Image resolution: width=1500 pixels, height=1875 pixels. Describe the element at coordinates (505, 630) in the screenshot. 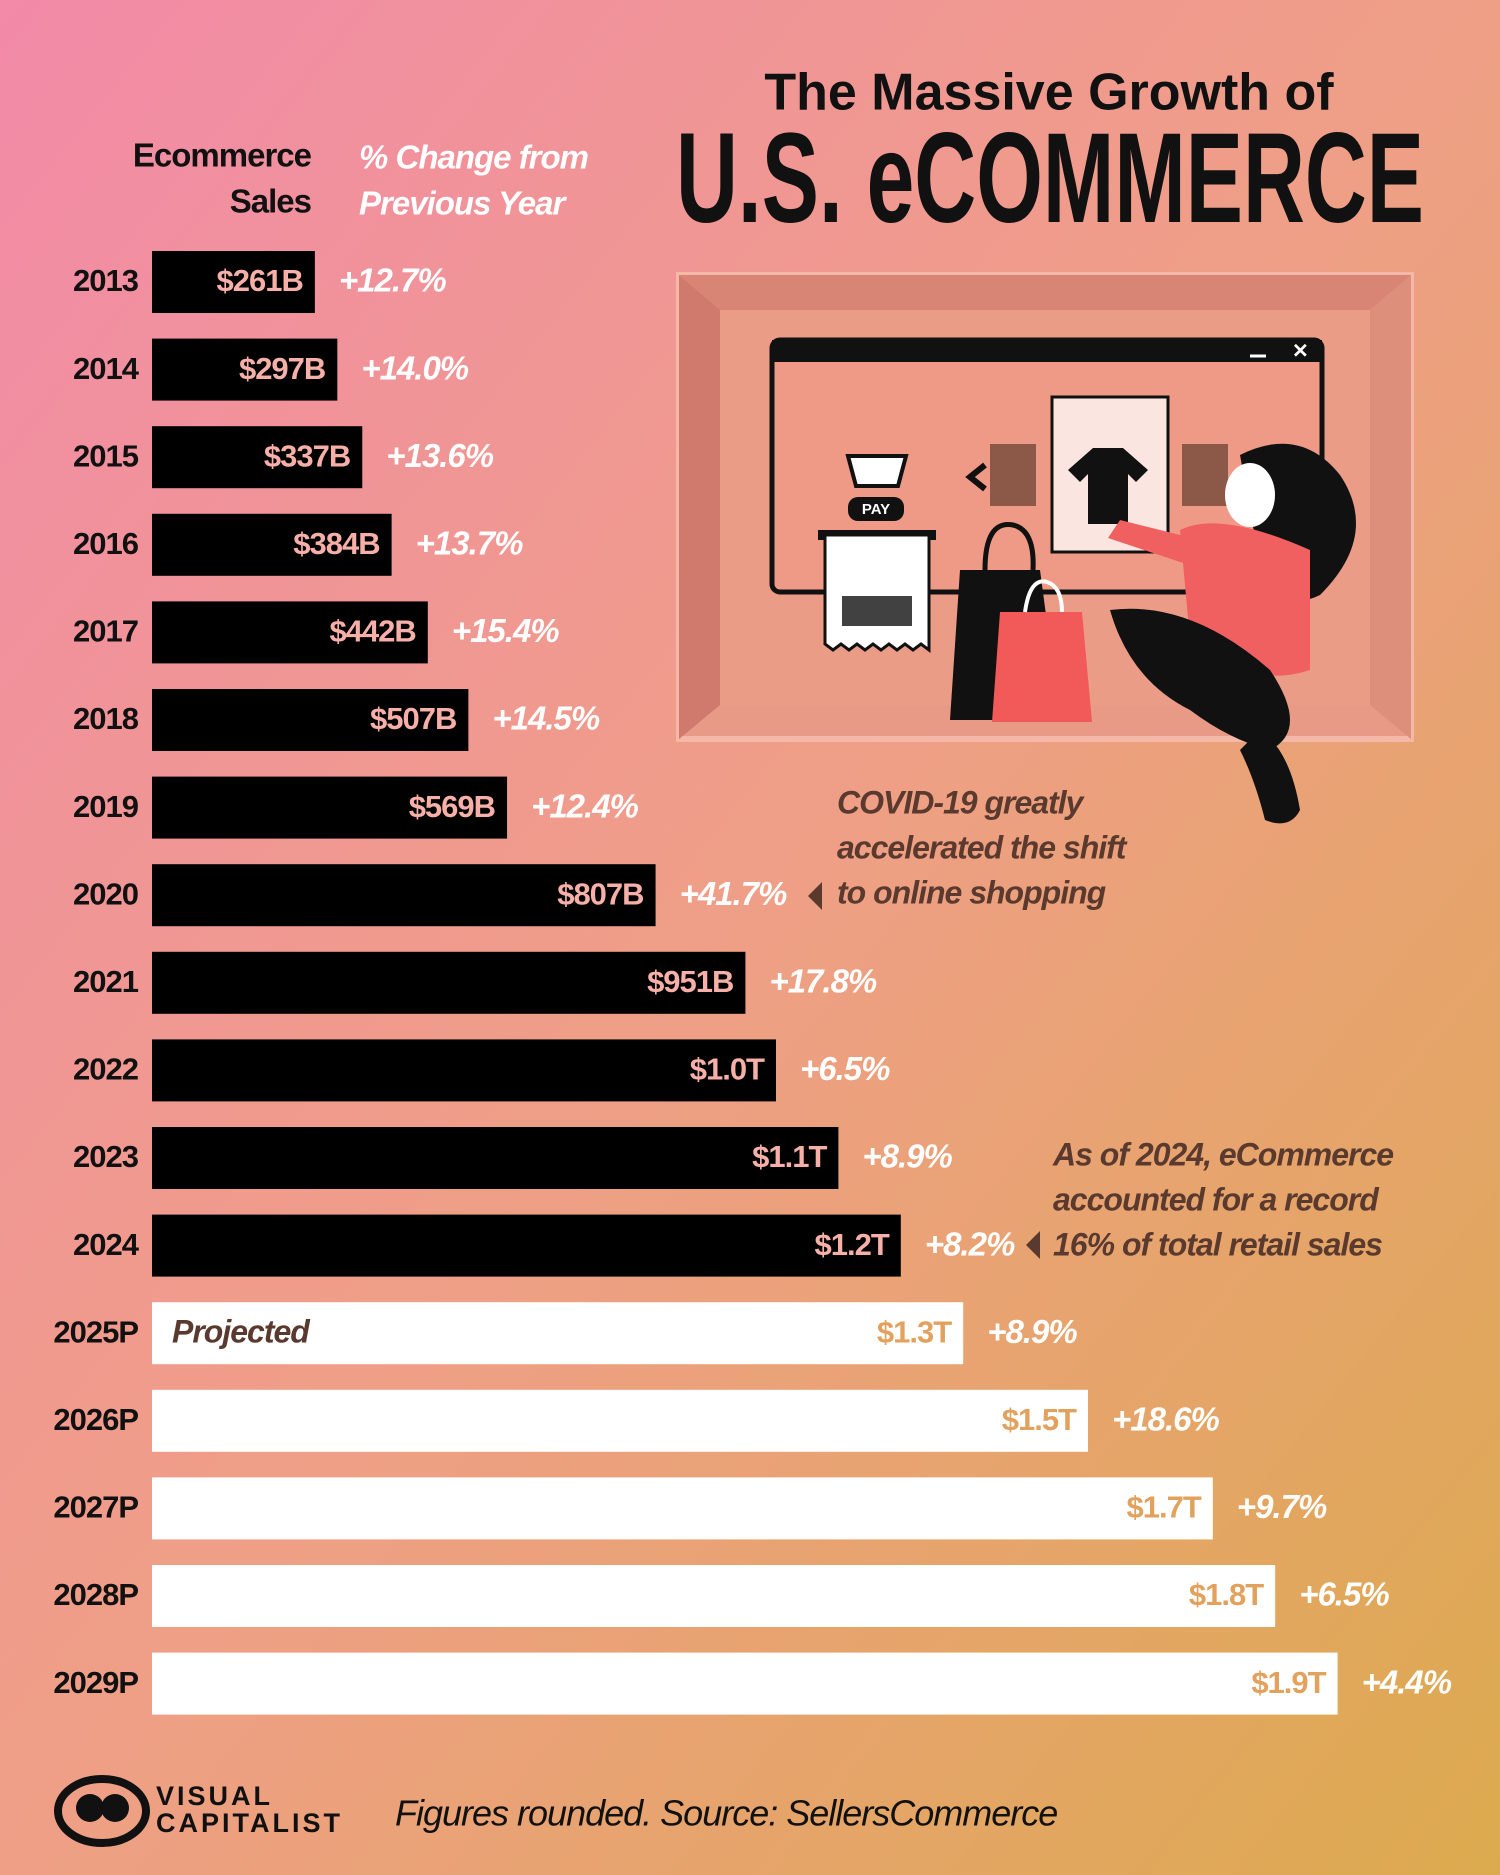

I see `change-label: +15.4%` at that location.